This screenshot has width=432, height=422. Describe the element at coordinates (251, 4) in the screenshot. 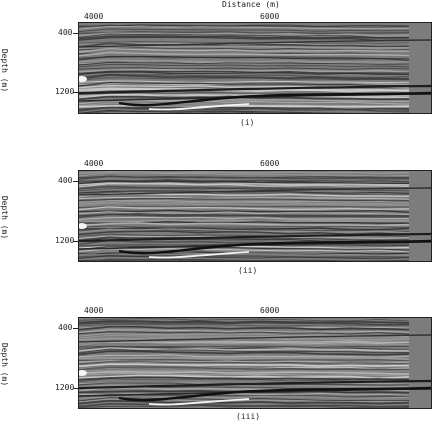

I see `x-axis-title: Distance (m)` at that location.